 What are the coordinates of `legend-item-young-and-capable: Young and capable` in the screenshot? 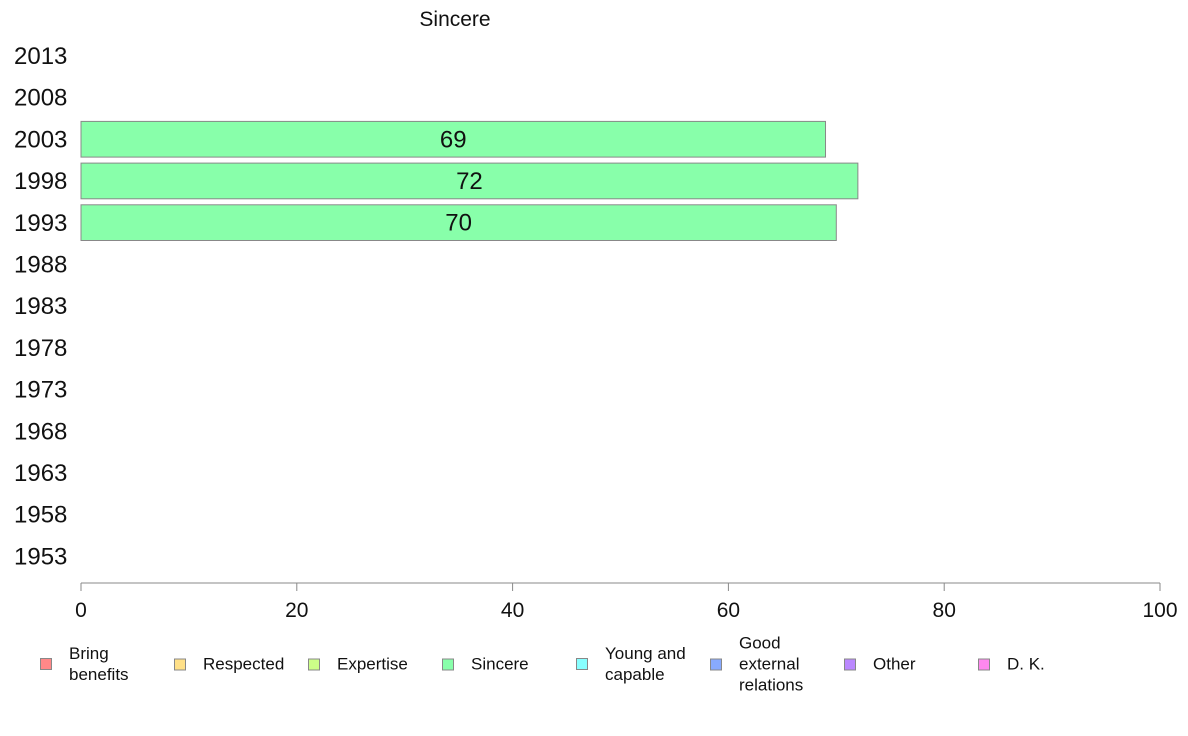 It's located at (631, 664).